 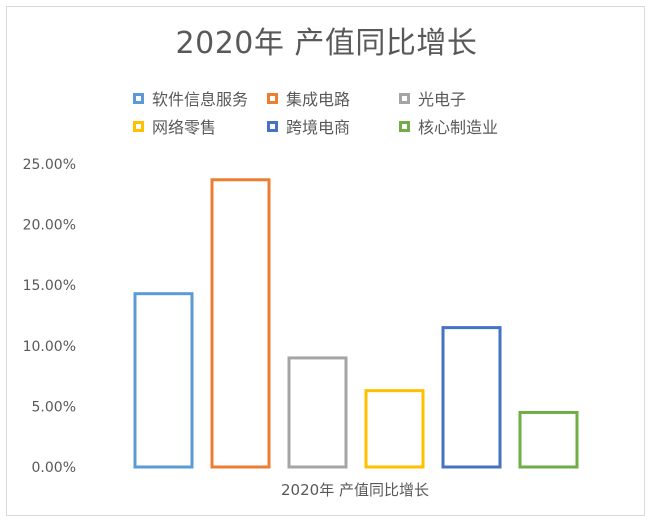 I want to click on legend-swatch-optoelectronics, so click(x=404, y=98).